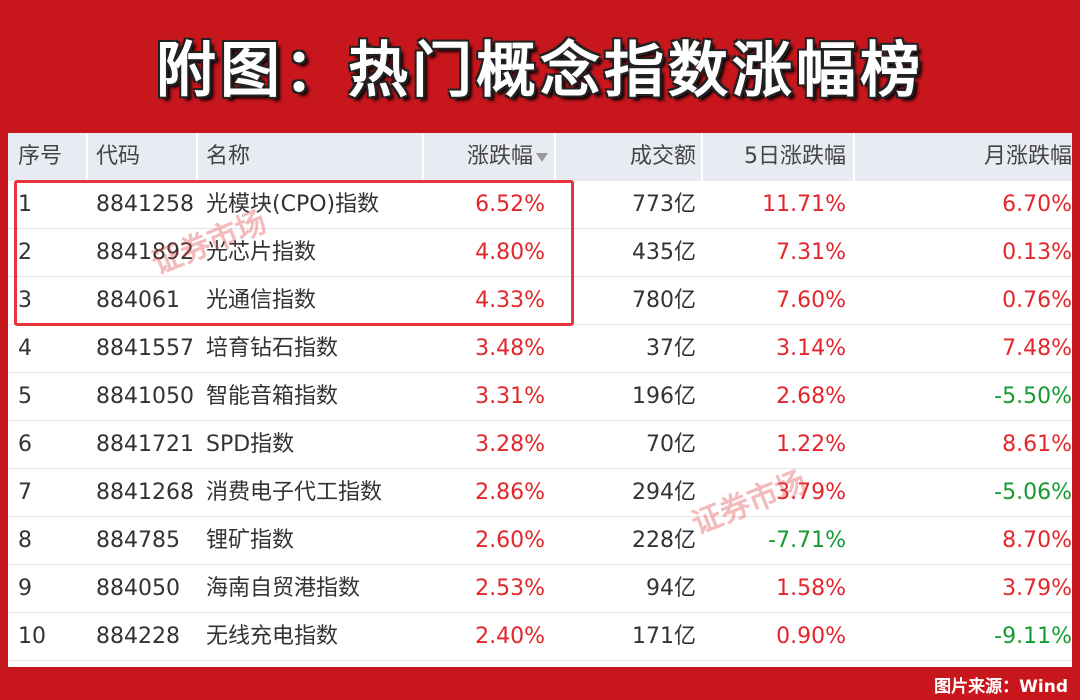 Image resolution: width=1080 pixels, height=700 pixels. Describe the element at coordinates (671, 588) in the screenshot. I see `table-cell: 94亿` at that location.